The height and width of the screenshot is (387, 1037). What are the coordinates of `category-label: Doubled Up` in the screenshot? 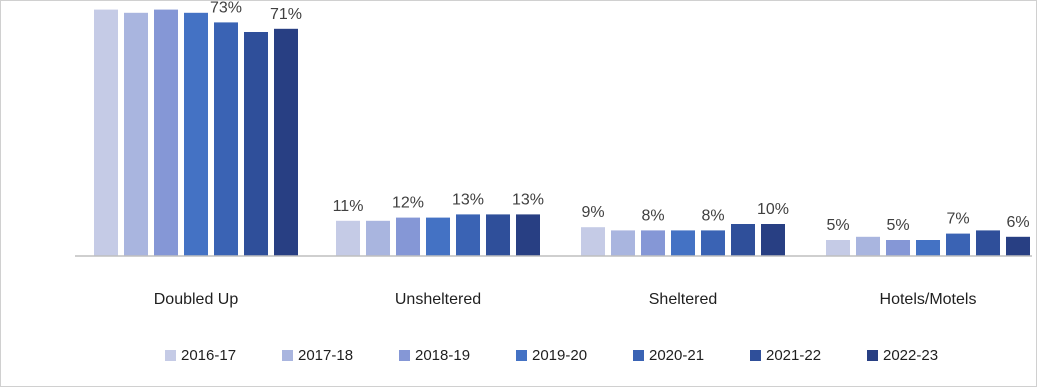 It's located at (196, 299).